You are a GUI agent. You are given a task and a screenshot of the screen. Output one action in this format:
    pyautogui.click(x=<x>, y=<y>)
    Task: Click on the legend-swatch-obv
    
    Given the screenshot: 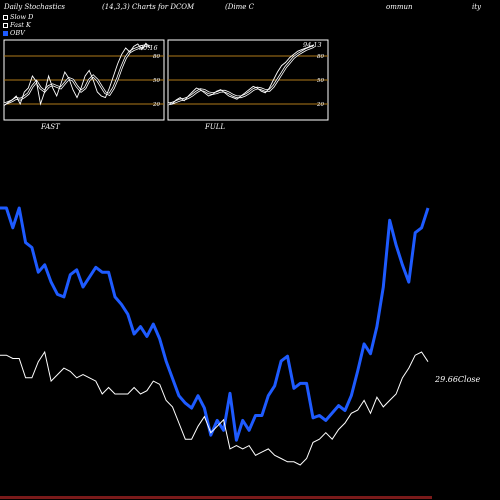 What is the action you would take?
    pyautogui.click(x=5, y=33)
    